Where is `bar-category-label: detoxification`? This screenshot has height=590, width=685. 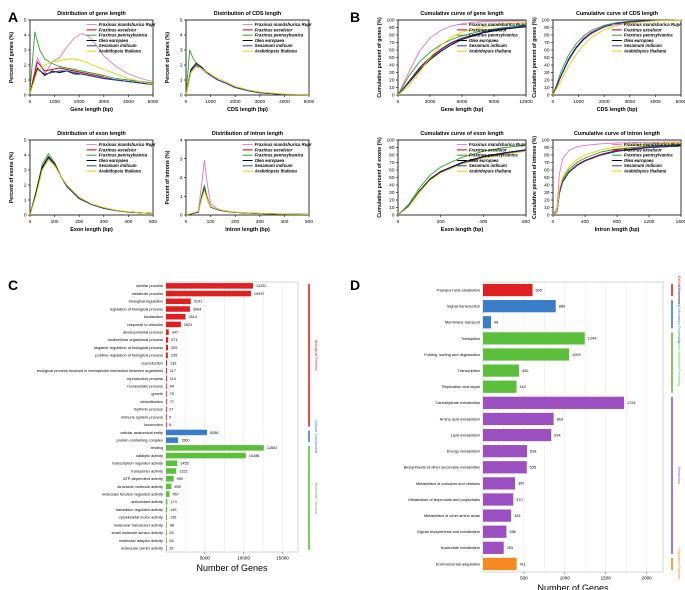
bar-category-label: detoxification is located at coordinates (151, 401).